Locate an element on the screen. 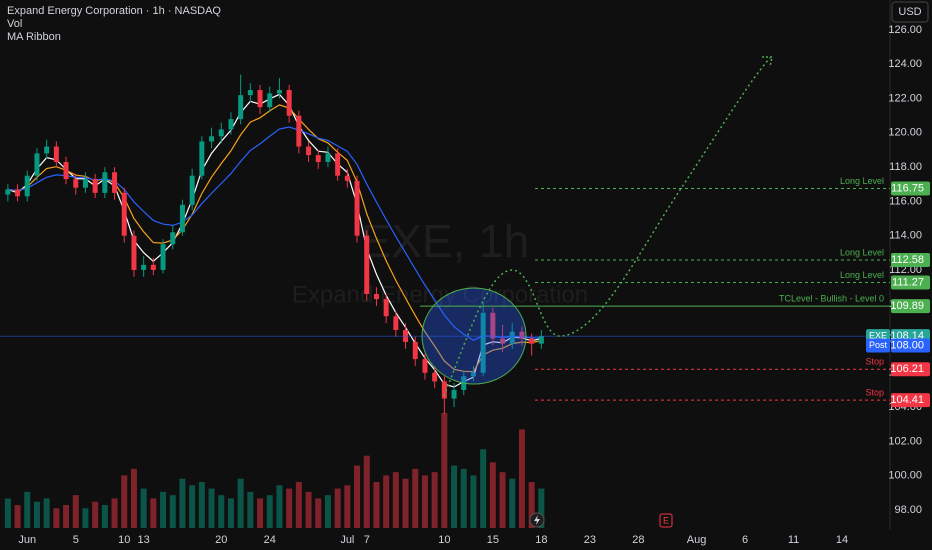 This screenshot has width=932, height=550. y-tick-label: 114.00 is located at coordinates (905, 236).